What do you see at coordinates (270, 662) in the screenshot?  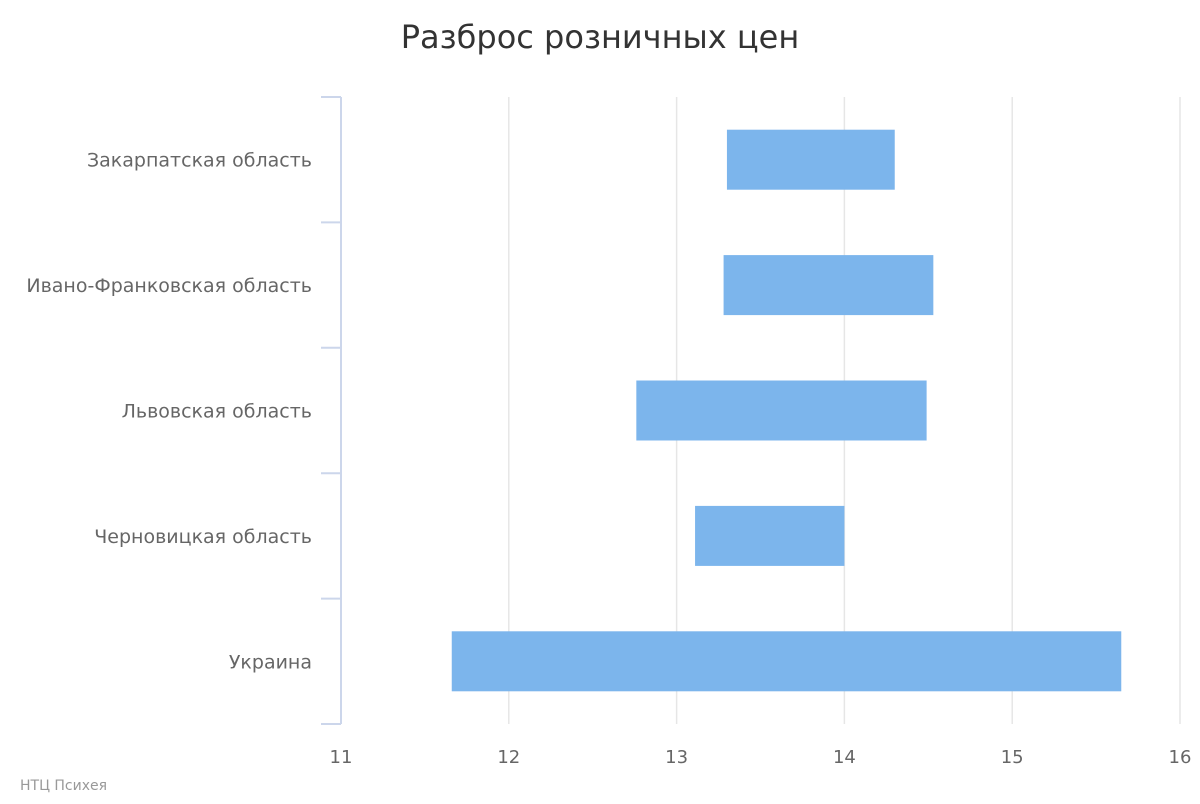 I see `y-category-label: Украина` at bounding box center [270, 662].